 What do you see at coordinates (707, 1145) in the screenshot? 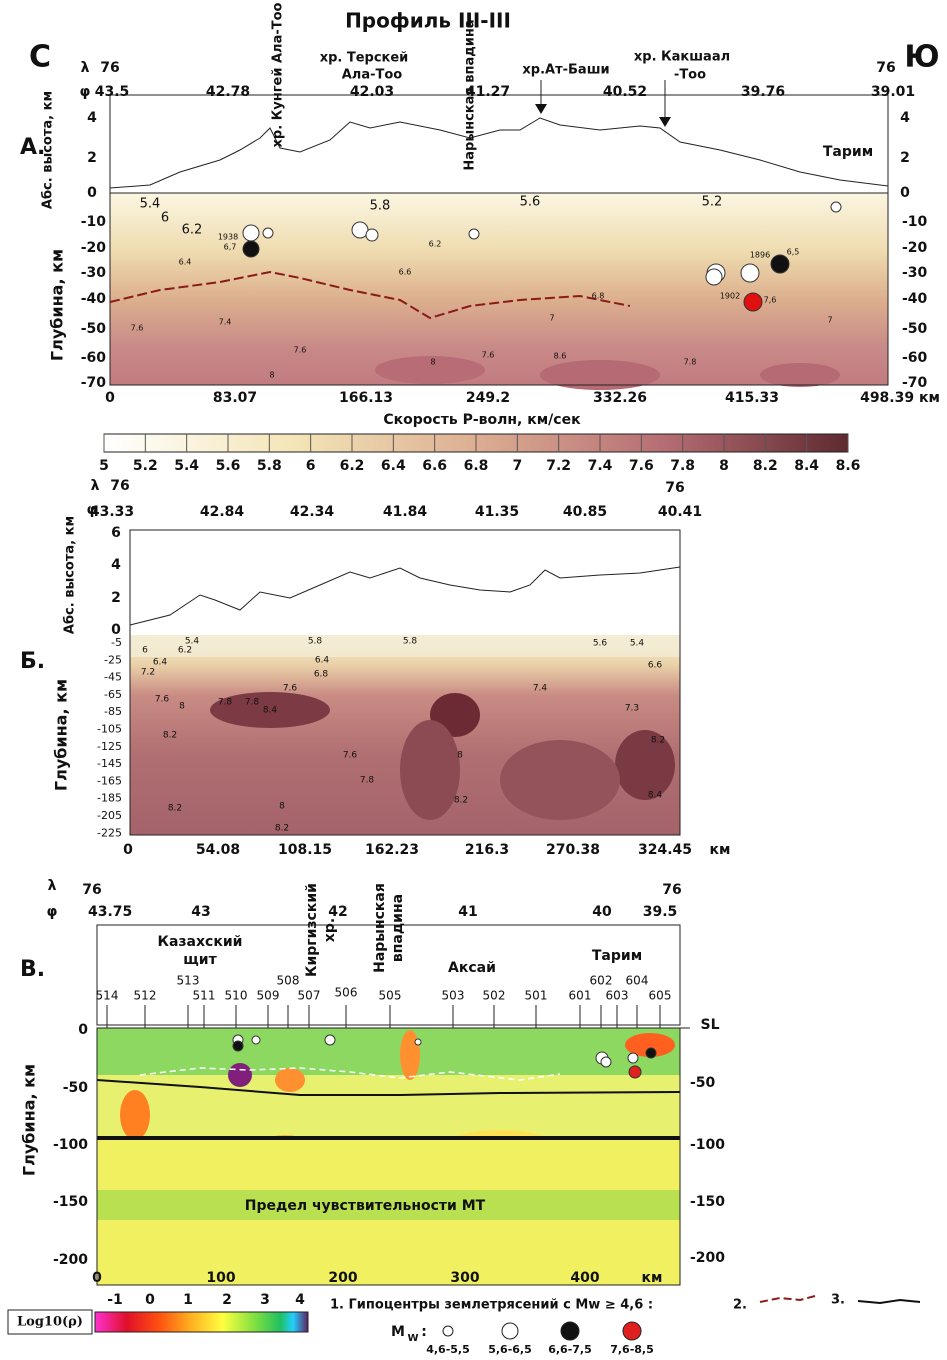
I see `depth-tick: -100` at bounding box center [707, 1145].